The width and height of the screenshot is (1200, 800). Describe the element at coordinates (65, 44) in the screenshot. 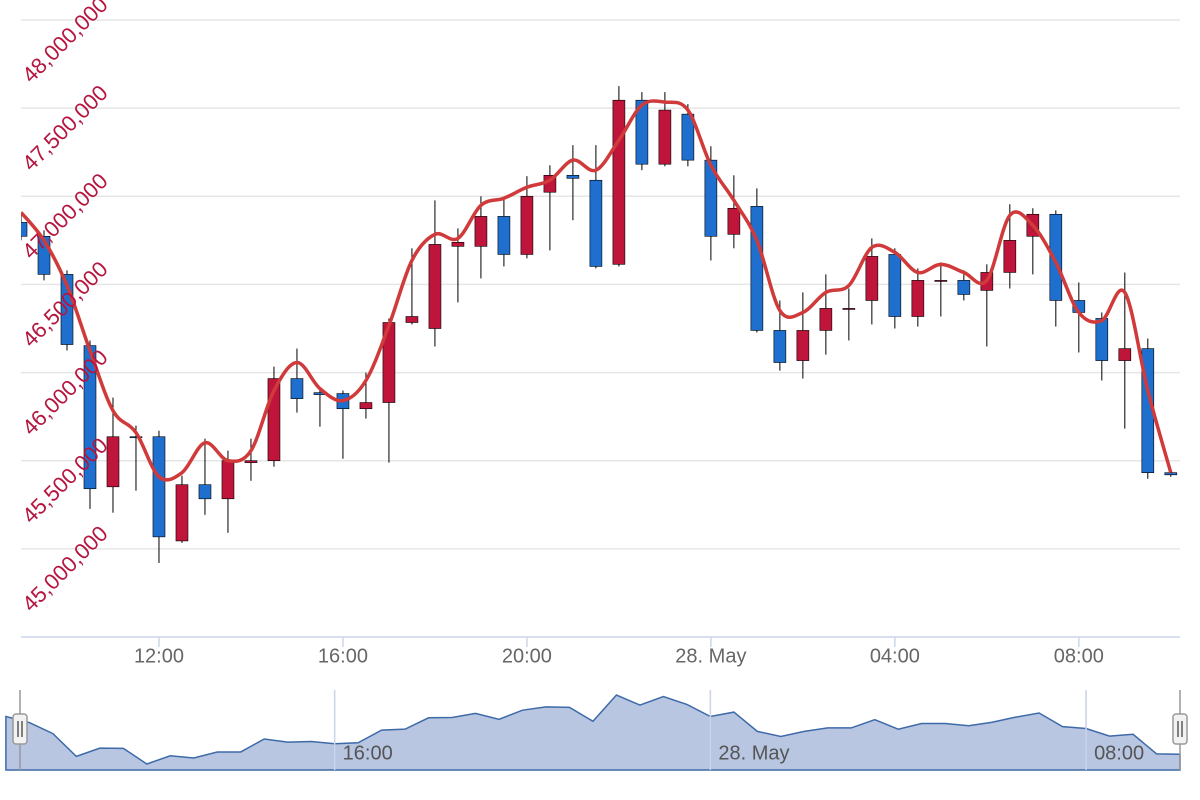

I see `y-tick-label: 48,000,000` at that location.